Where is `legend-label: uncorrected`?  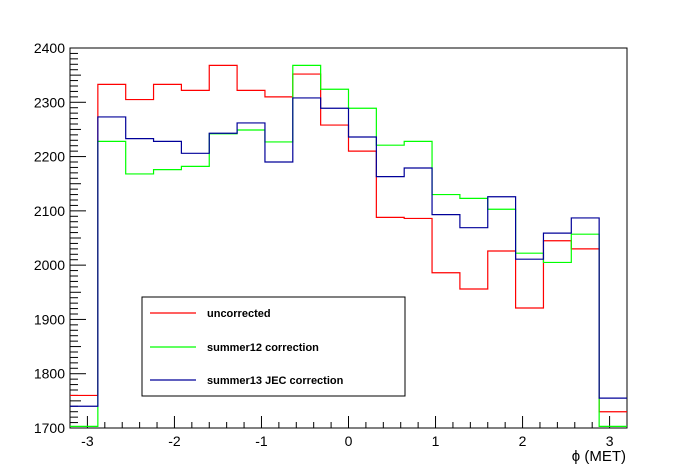
legend-label: uncorrected is located at coordinates (239, 314).